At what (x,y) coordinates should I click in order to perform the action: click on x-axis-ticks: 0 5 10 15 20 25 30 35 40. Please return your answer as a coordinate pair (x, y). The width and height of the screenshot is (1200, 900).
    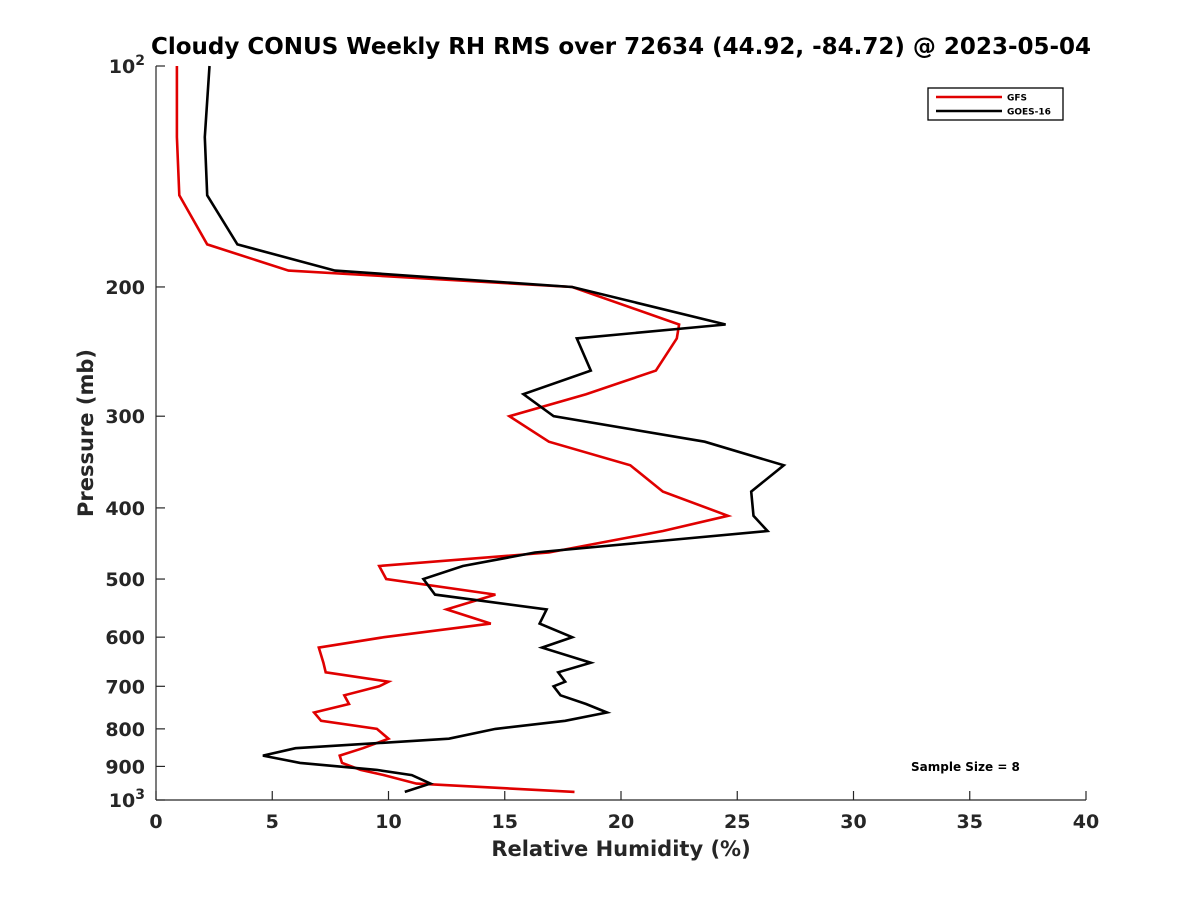
    Looking at the image, I should click on (624, 812).